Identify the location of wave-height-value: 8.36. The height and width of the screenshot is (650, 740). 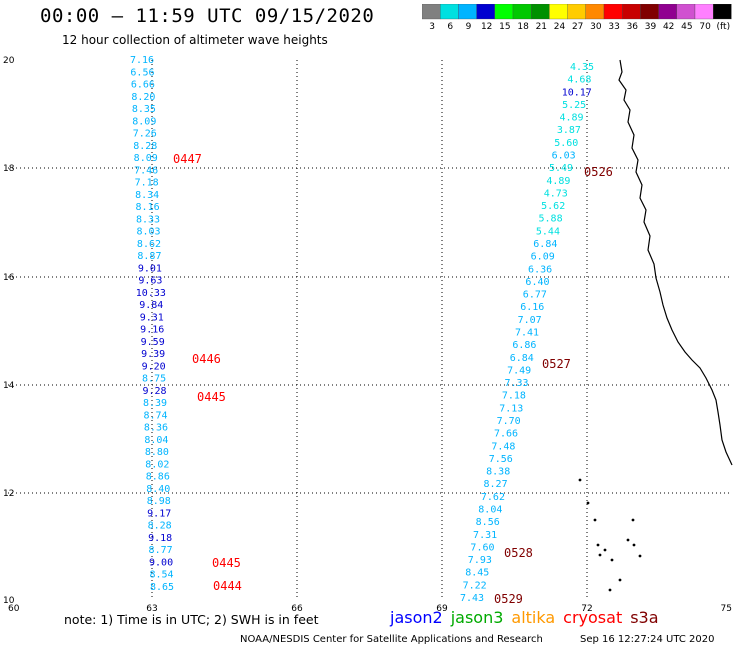
(156, 428).